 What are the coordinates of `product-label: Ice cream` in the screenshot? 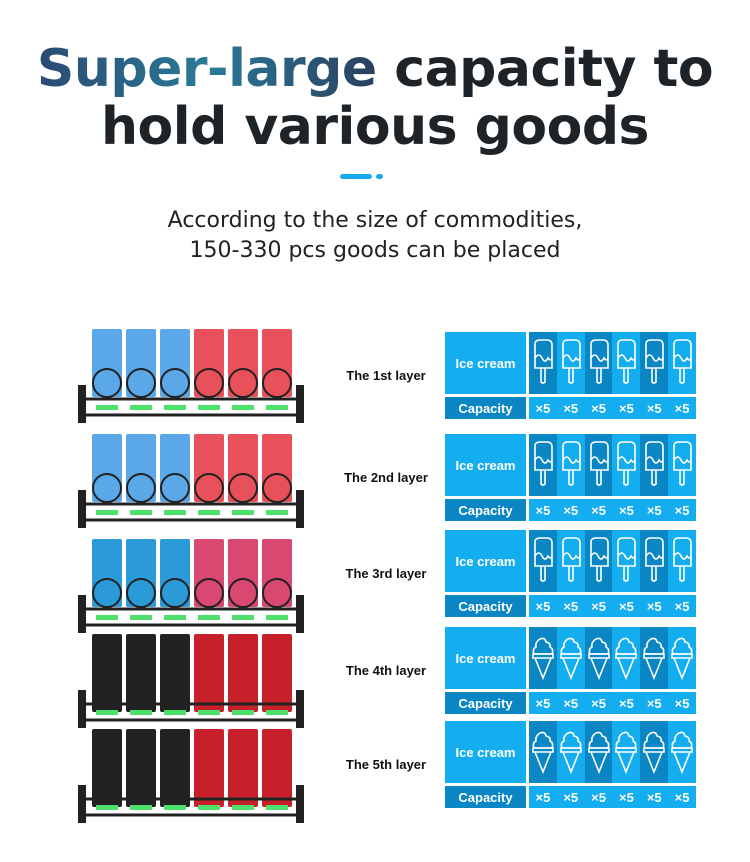 It's located at (485, 465).